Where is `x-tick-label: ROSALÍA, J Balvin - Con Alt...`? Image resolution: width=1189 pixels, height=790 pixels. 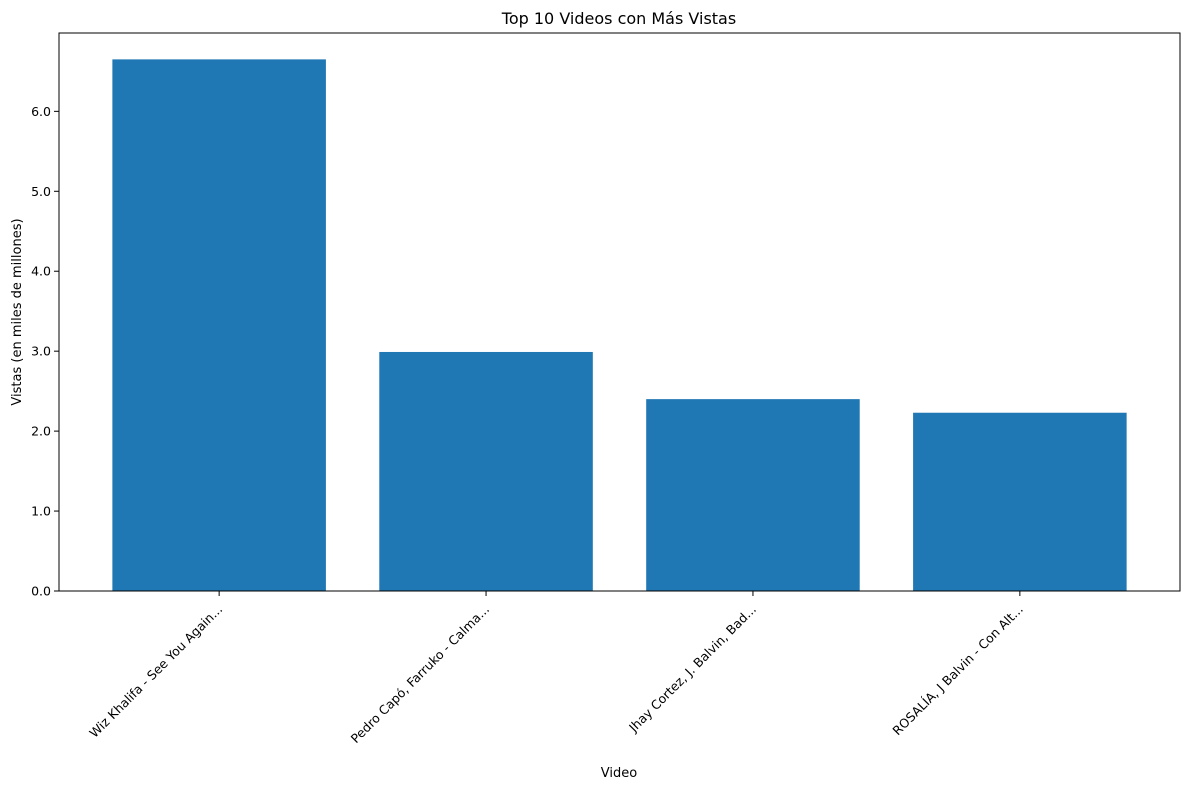
x-tick-label: ROSALÍA, J Balvin - Con Alt... is located at coordinates (957, 670).